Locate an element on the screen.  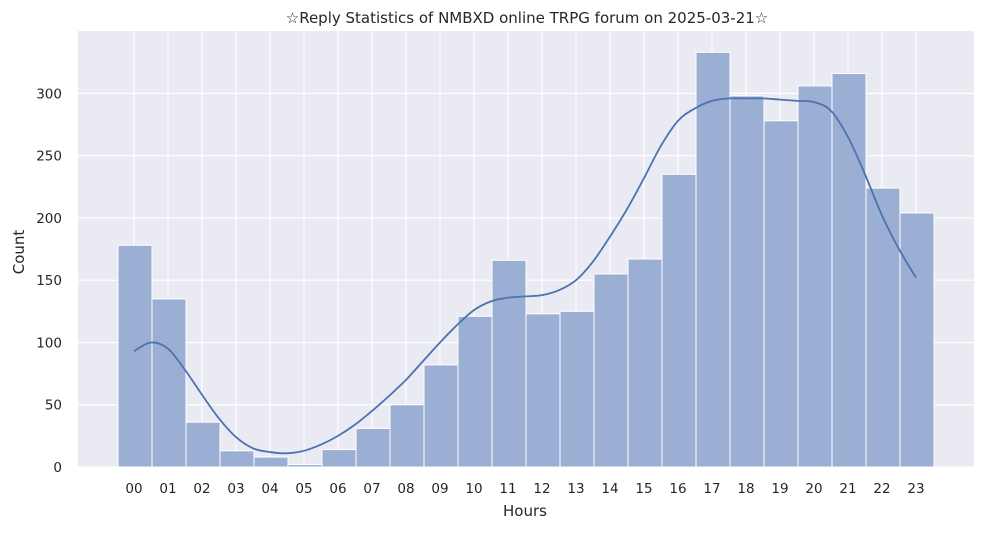
x-tick-label: 12 is located at coordinates (541, 489).